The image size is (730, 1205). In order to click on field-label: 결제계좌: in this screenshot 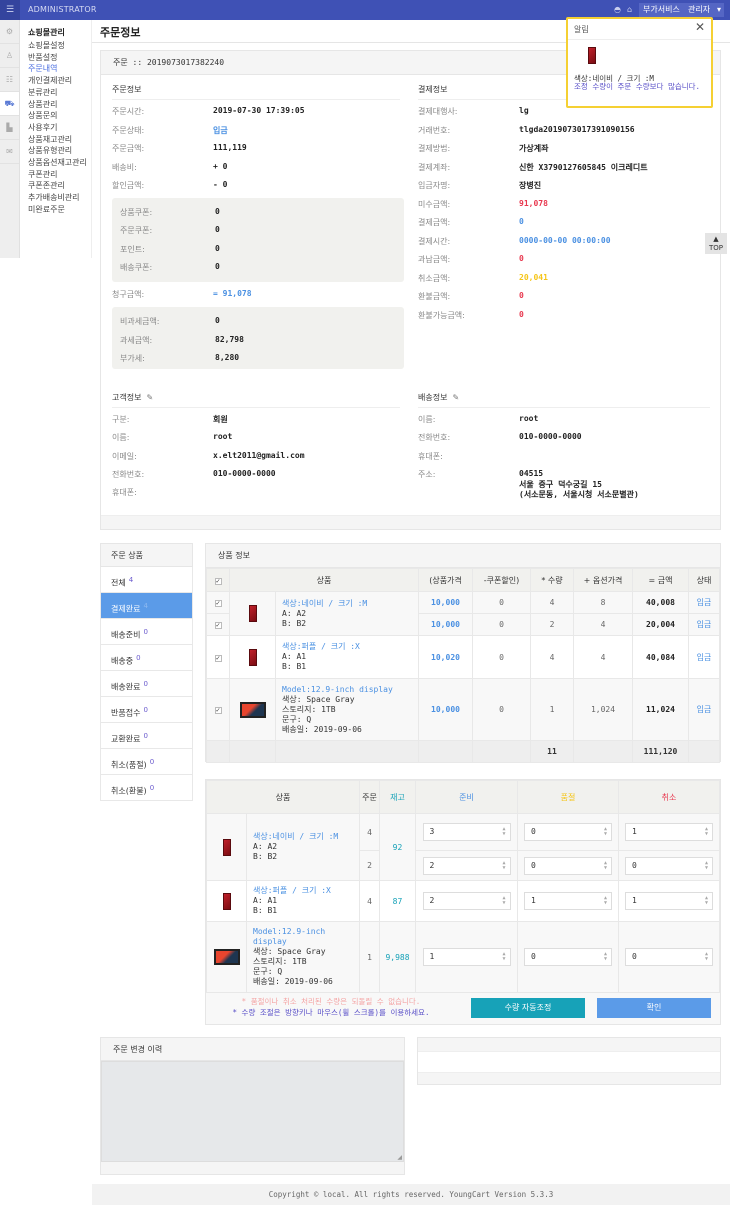, I will do `click(434, 167)`.